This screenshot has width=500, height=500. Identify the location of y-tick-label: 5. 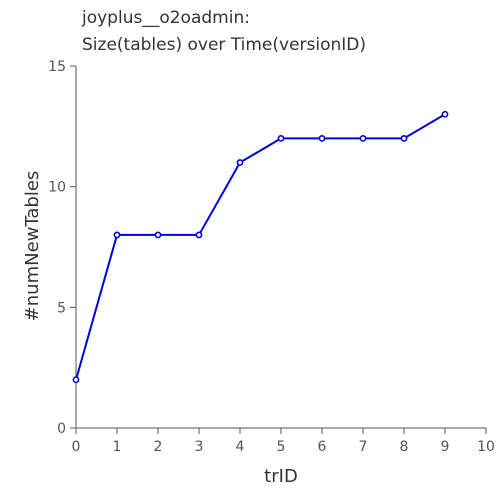
(61, 308).